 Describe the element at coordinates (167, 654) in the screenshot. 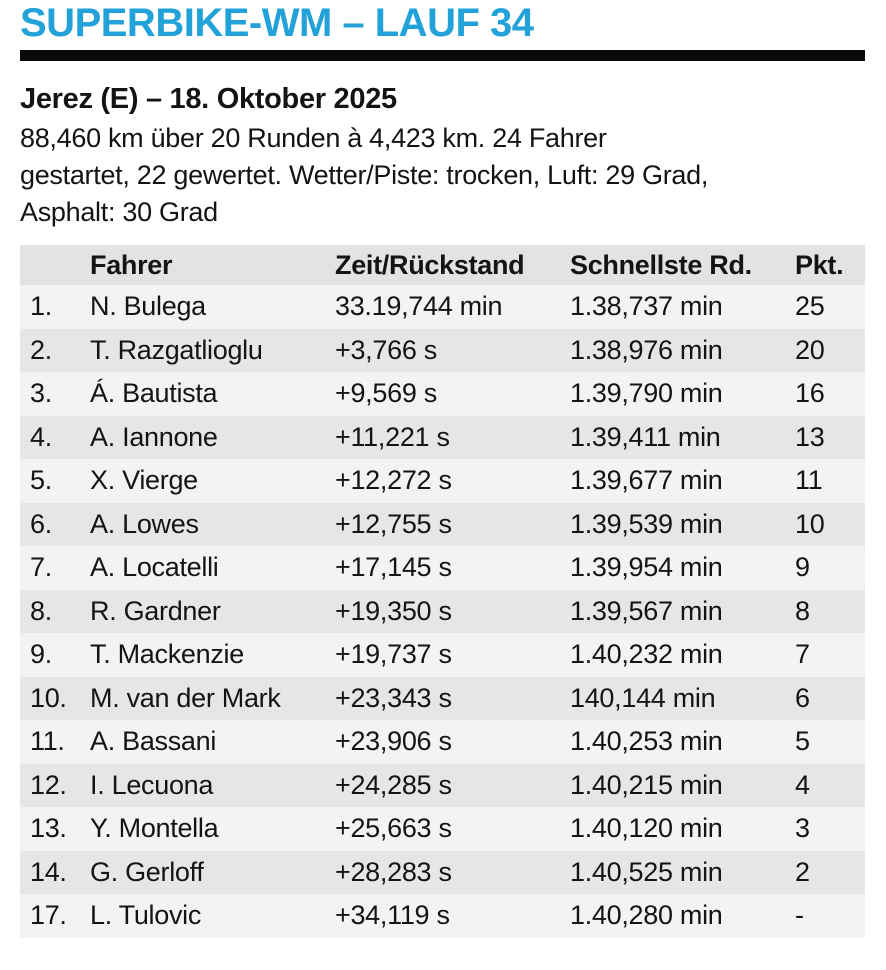

I see `fahrer-cell: T. Mackenzie` at that location.